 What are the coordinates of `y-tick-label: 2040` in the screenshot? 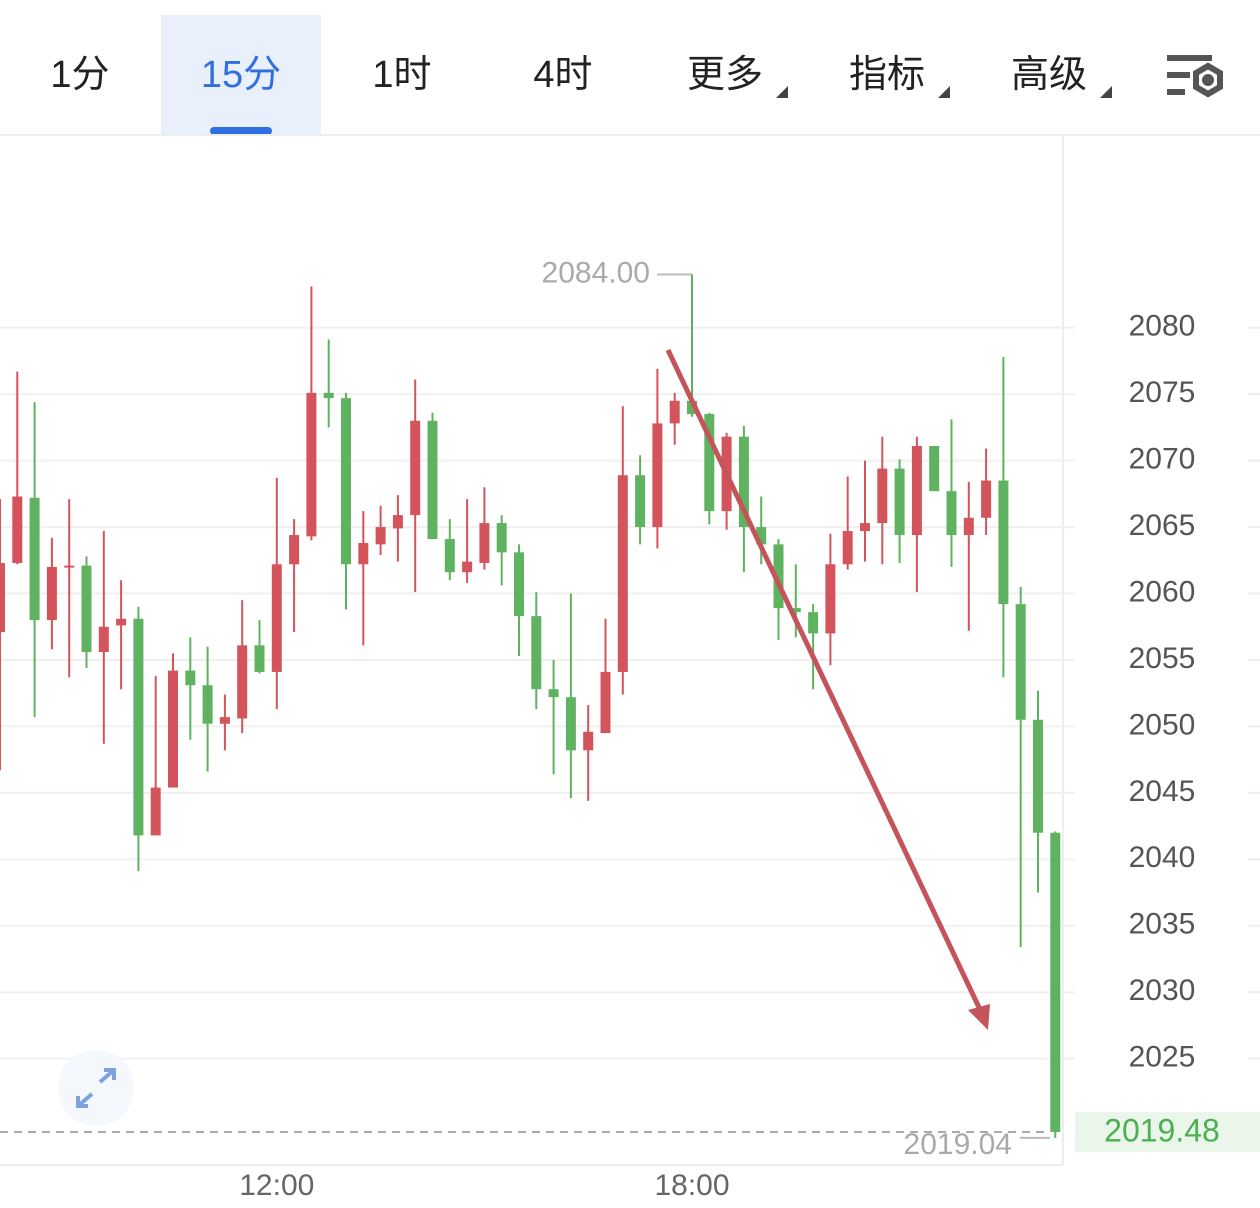 It's located at (1162, 857).